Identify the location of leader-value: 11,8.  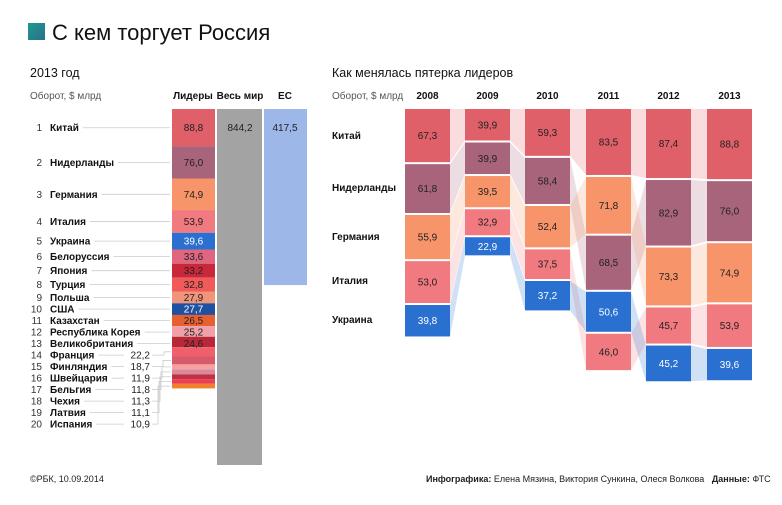
(140, 390).